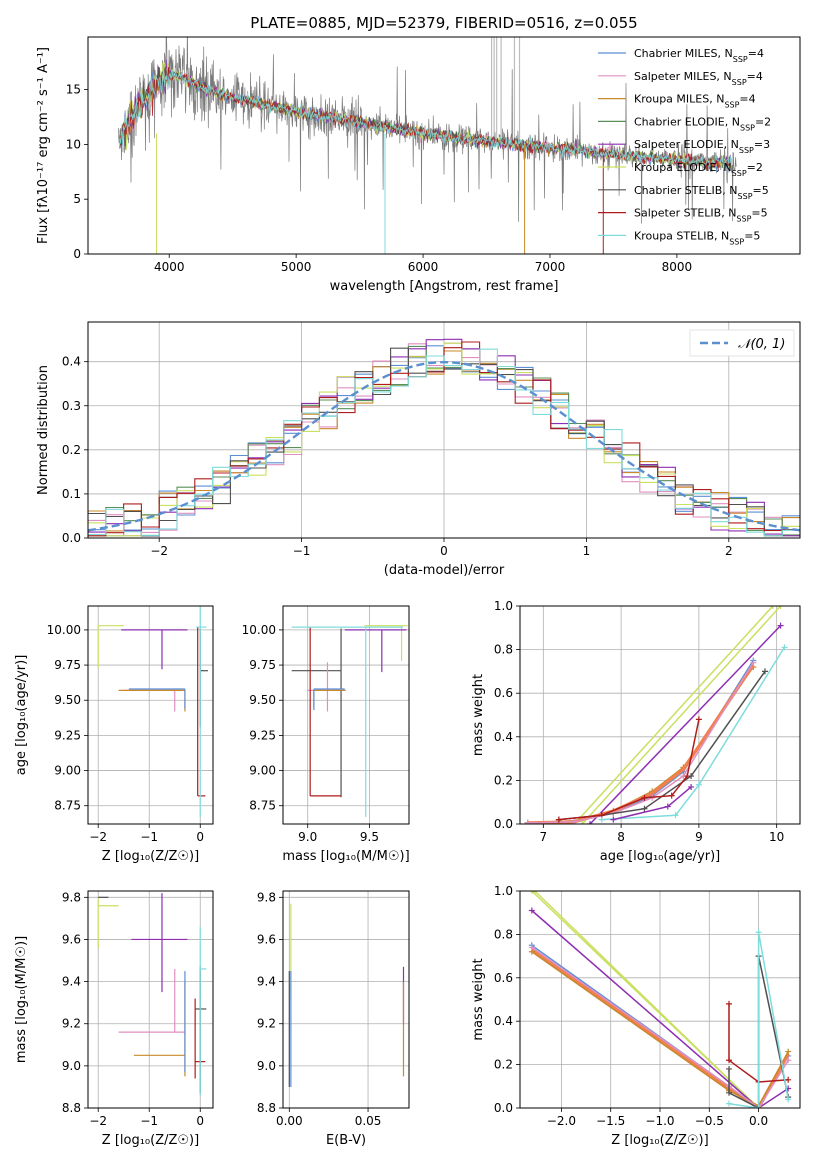 The height and width of the screenshot is (1170, 819). What do you see at coordinates (289, 1121) in the screenshot?
I see `x-tick-label: 0.00` at bounding box center [289, 1121].